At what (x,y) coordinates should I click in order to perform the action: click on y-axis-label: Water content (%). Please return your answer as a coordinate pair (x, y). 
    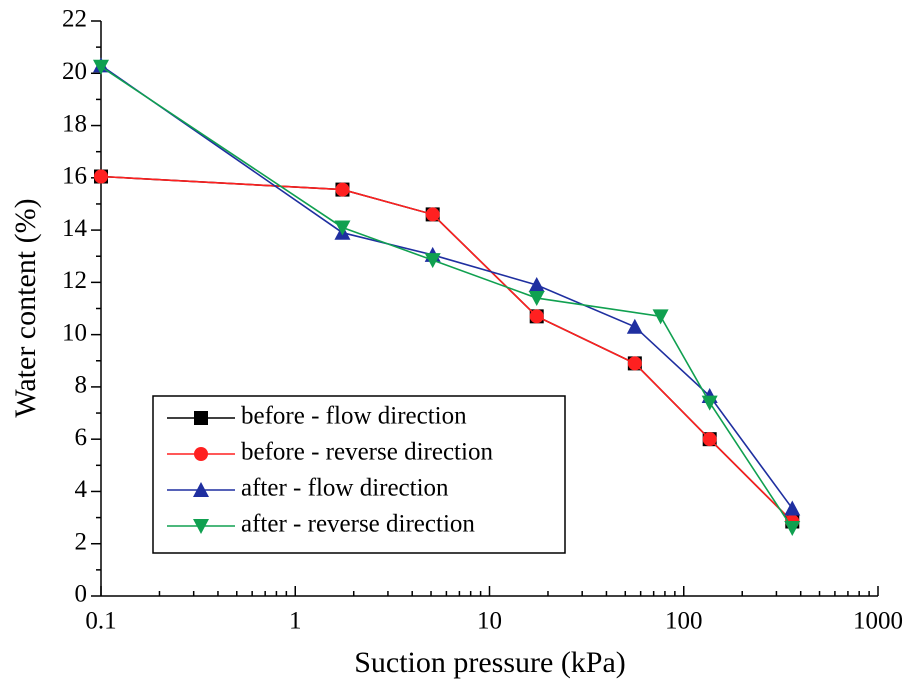
    Looking at the image, I should click on (25, 307).